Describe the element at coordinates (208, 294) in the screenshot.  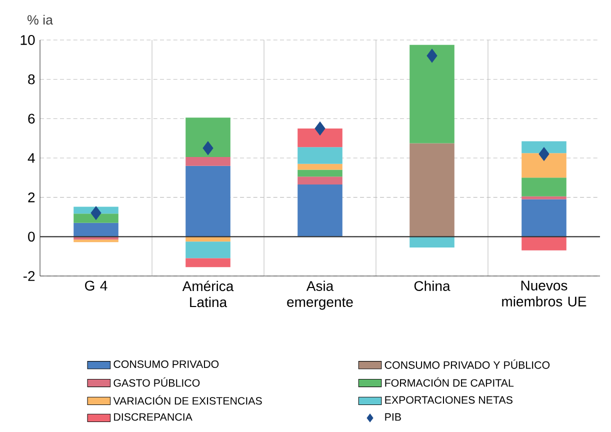
I see `x-tick-label: América Latina` at that location.